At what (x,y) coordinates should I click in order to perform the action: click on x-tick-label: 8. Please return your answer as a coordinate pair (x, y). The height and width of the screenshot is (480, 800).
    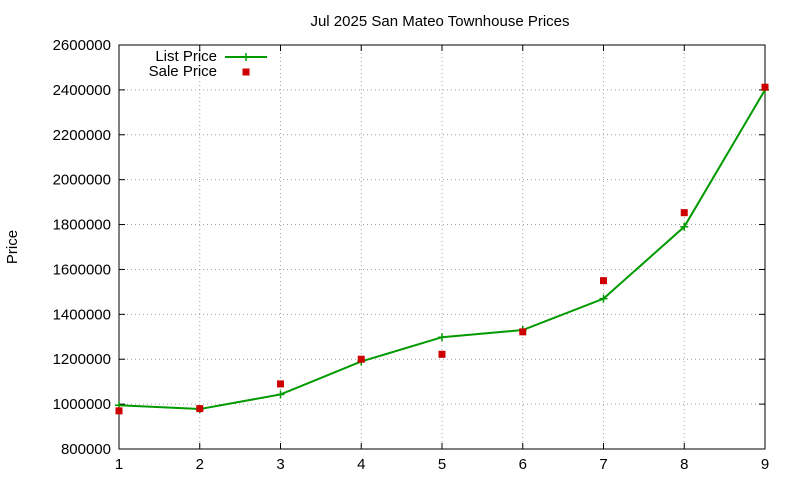
    Looking at the image, I should click on (684, 464).